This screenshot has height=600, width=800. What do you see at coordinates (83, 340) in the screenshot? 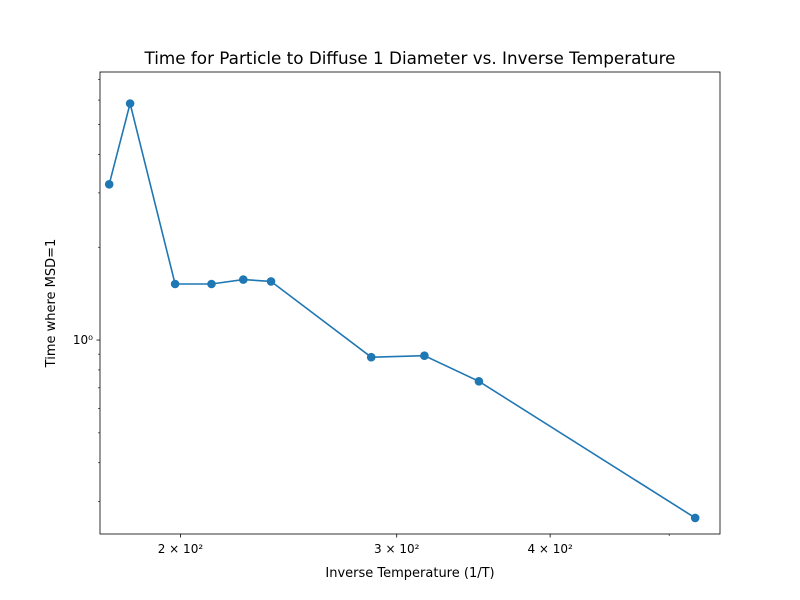
I see `y-tick-label: 10⁰` at bounding box center [83, 340].